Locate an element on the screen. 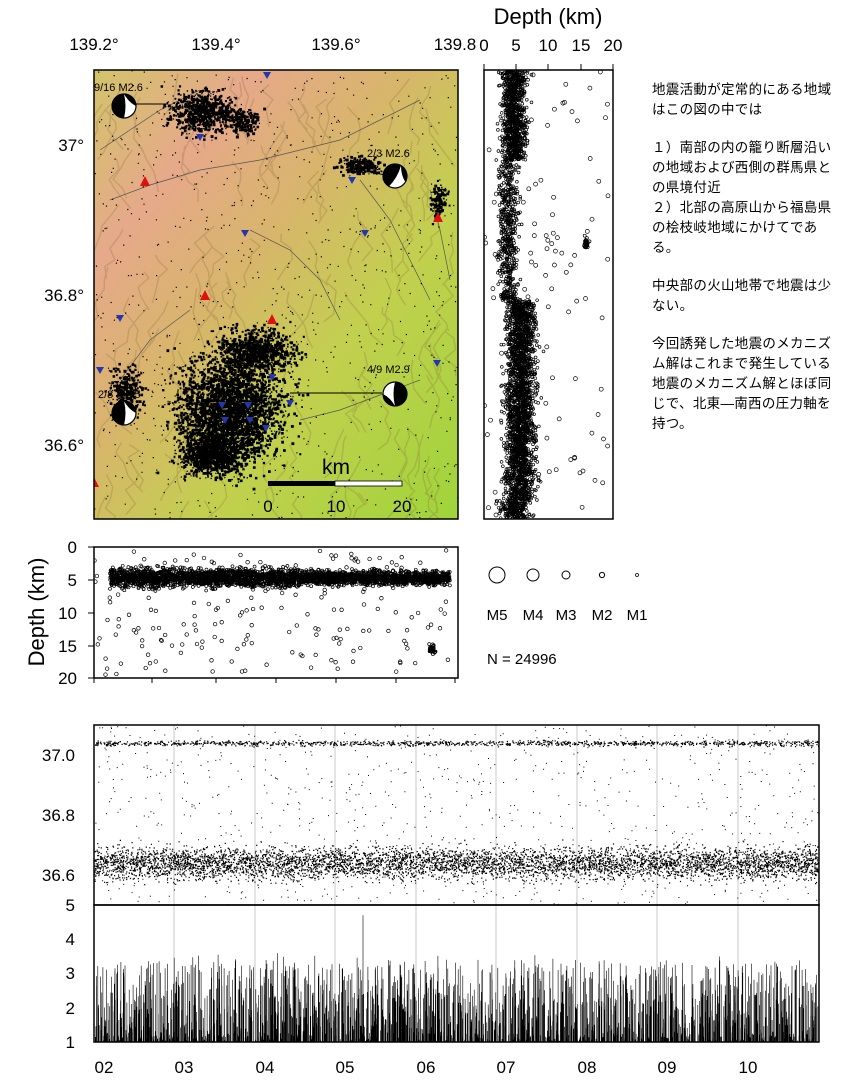 This screenshot has width=860, height=1080. legend-circle-m1 is located at coordinates (637, 575).